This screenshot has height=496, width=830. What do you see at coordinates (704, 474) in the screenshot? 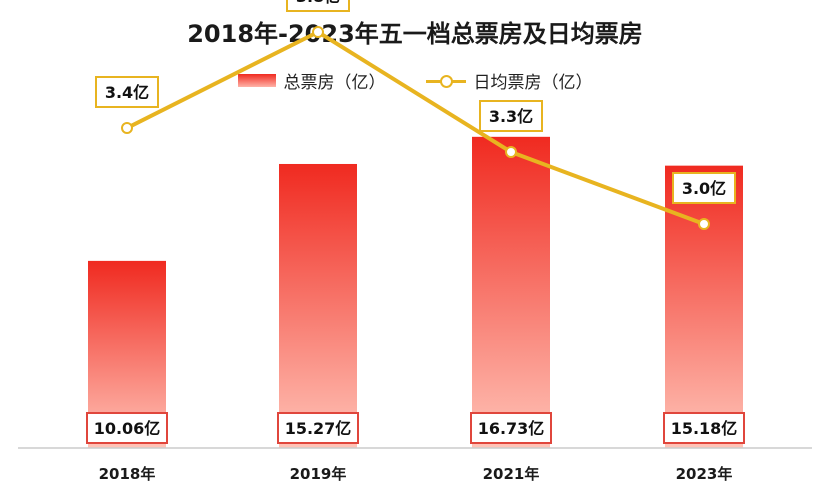
I see `x-tick-label: 2023年` at bounding box center [704, 474].